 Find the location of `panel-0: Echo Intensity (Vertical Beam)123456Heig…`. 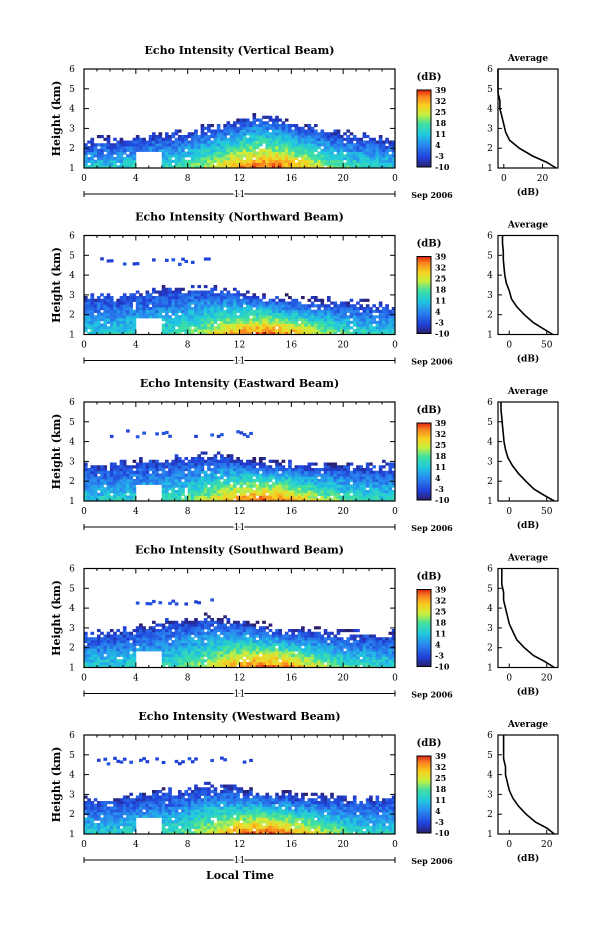

panel-0: Echo Intensity (Vertical Beam)123456Heig… is located at coordinates (304, 123).